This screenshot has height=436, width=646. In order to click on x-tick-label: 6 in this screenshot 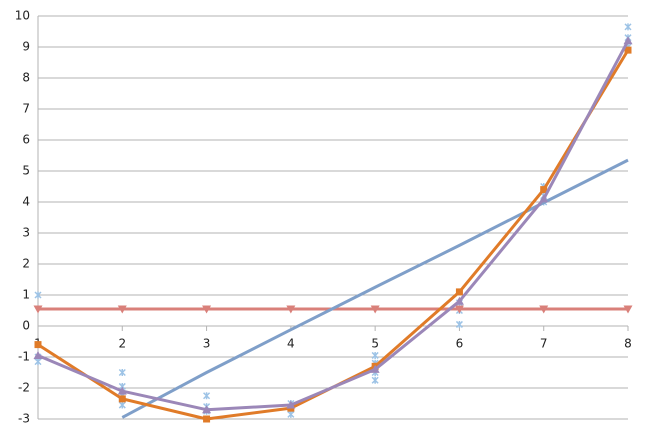, I will do `click(460, 344)`.